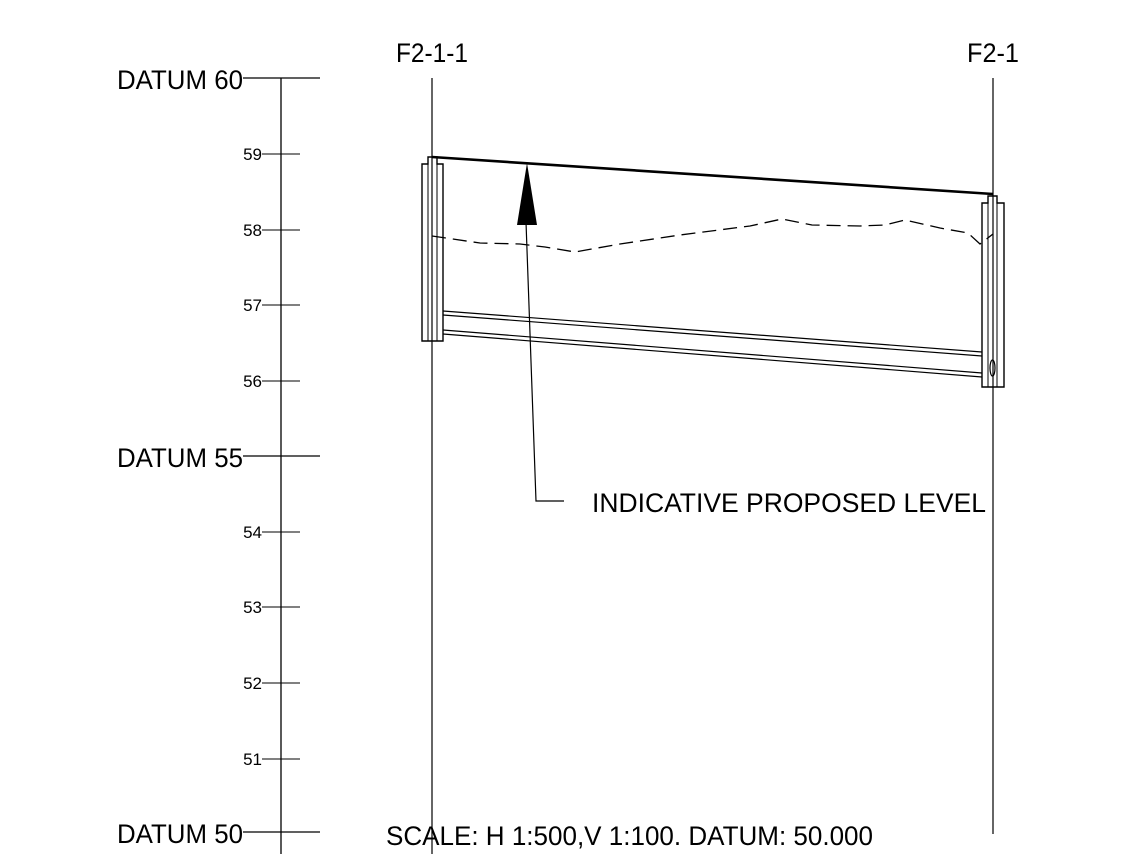 The image size is (1145, 854). Describe the element at coordinates (789, 503) in the screenshot. I see `proposed-level-label: INDICATIVE PROPOSED LEVEL` at that location.